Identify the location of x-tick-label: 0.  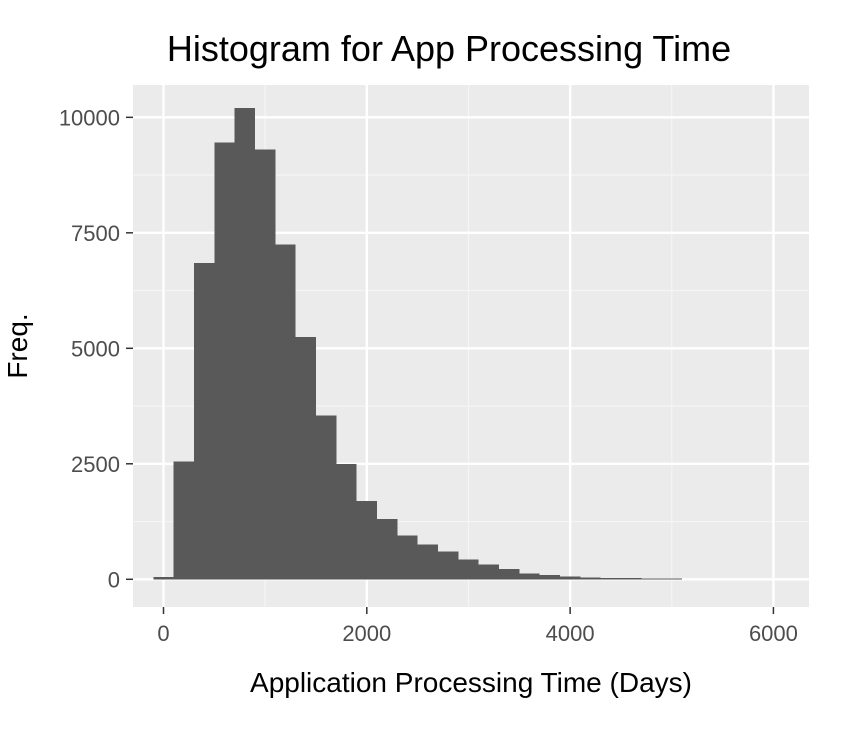
(163, 633).